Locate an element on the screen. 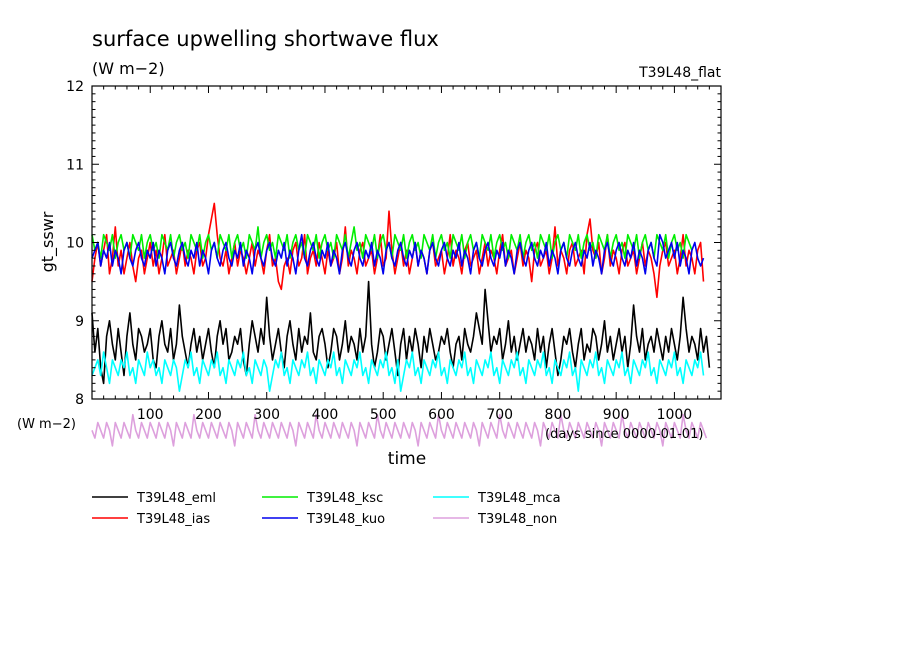 The width and height of the screenshot is (904, 658). x-units-right: (days since 0000-01-01) is located at coordinates (624, 434).